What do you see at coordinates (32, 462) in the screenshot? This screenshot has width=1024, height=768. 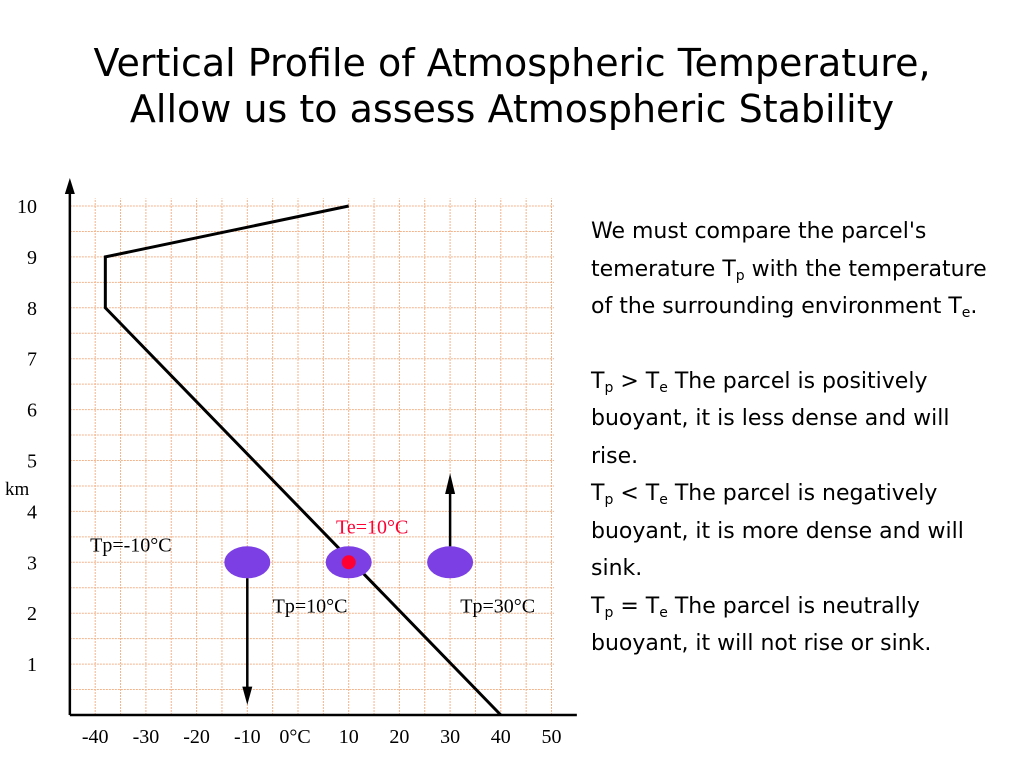 I see `y-tick-label: 5` at bounding box center [32, 462].